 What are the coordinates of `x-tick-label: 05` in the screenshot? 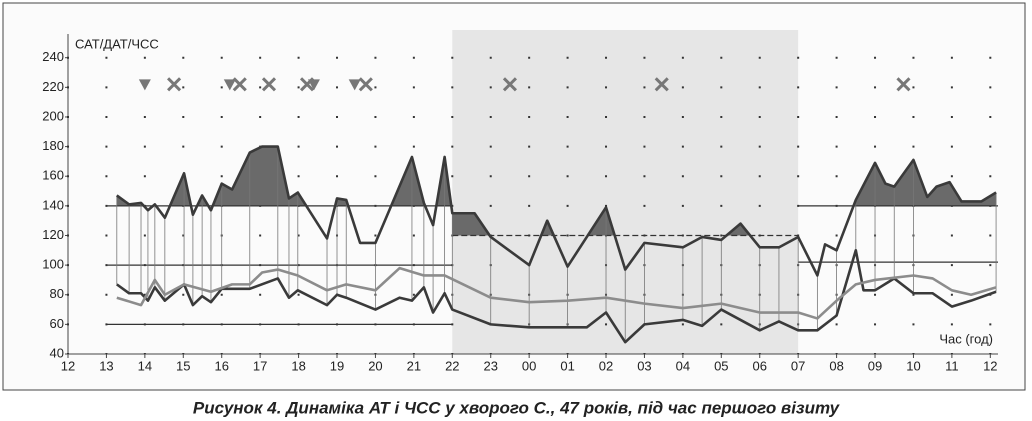 It's located at (721, 365).